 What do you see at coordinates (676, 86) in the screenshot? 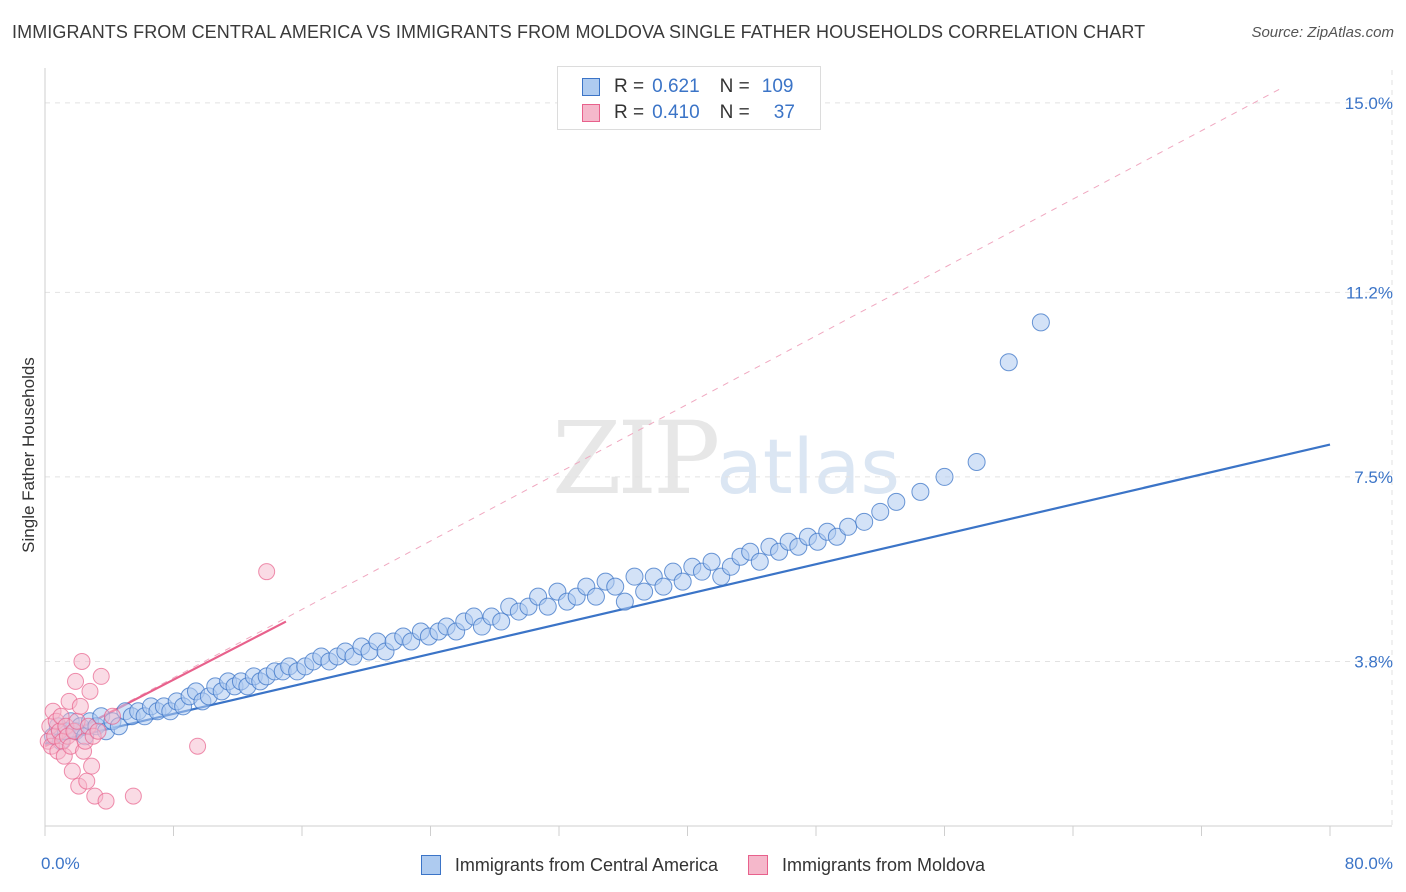
I see `r-value: 0.621` at bounding box center [676, 86].